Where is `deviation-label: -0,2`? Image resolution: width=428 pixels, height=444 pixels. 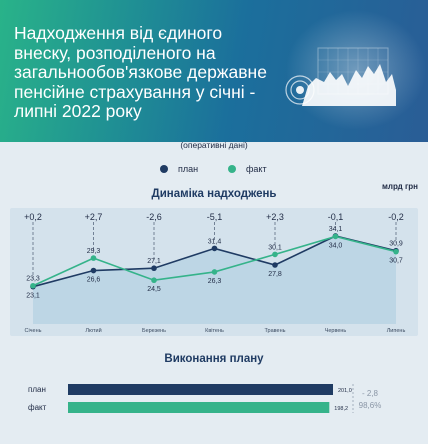
deviation-label: -0,2 is located at coordinates (396, 217).